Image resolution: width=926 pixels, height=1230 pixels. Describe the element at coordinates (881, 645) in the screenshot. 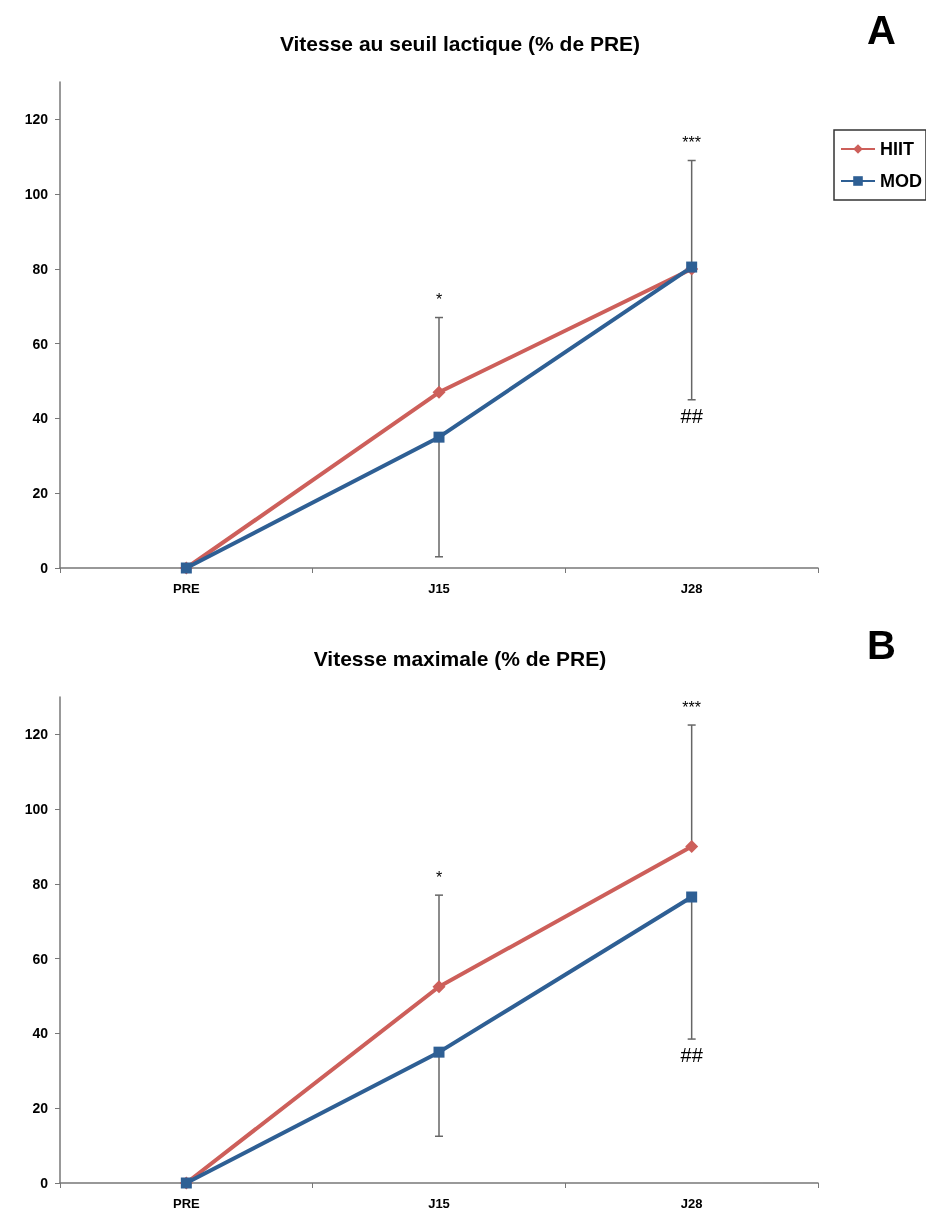

I see `text: B` at that location.